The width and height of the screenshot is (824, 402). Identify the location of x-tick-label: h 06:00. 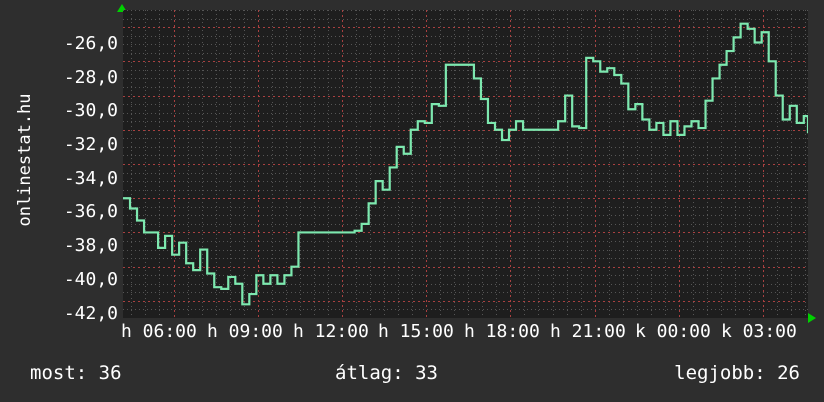
(159, 331).